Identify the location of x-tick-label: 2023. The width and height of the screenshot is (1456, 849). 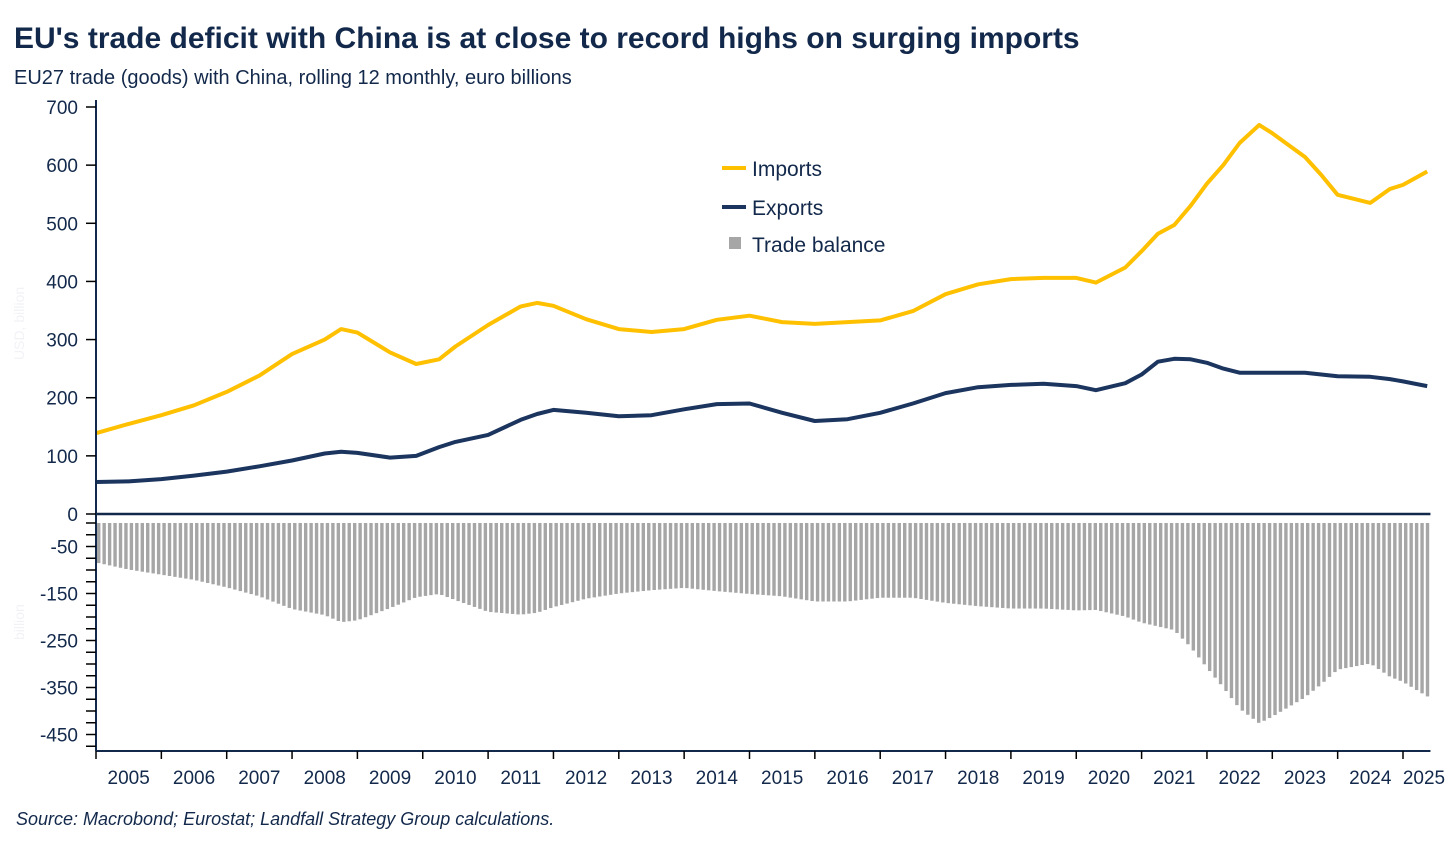
(1305, 778).